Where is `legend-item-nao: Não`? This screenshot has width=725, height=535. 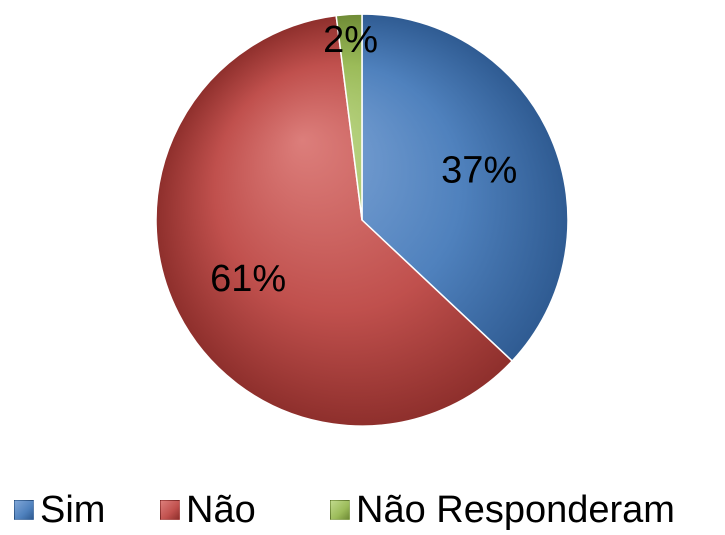
legend-item-nao: Não is located at coordinates (208, 510).